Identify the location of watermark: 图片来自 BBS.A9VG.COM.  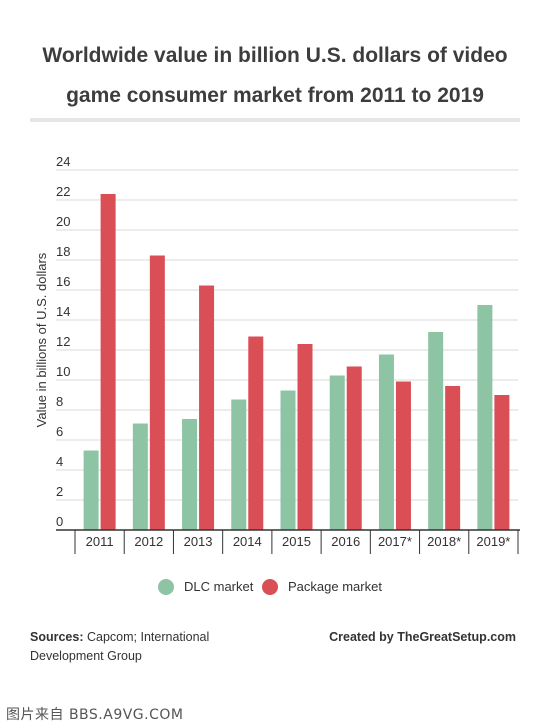
(95, 715).